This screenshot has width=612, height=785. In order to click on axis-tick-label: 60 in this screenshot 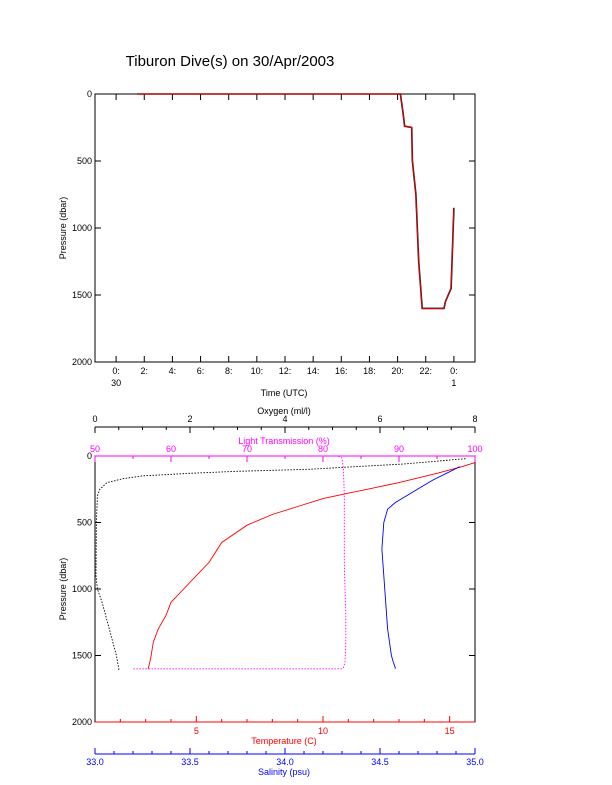, I will do `click(171, 449)`.